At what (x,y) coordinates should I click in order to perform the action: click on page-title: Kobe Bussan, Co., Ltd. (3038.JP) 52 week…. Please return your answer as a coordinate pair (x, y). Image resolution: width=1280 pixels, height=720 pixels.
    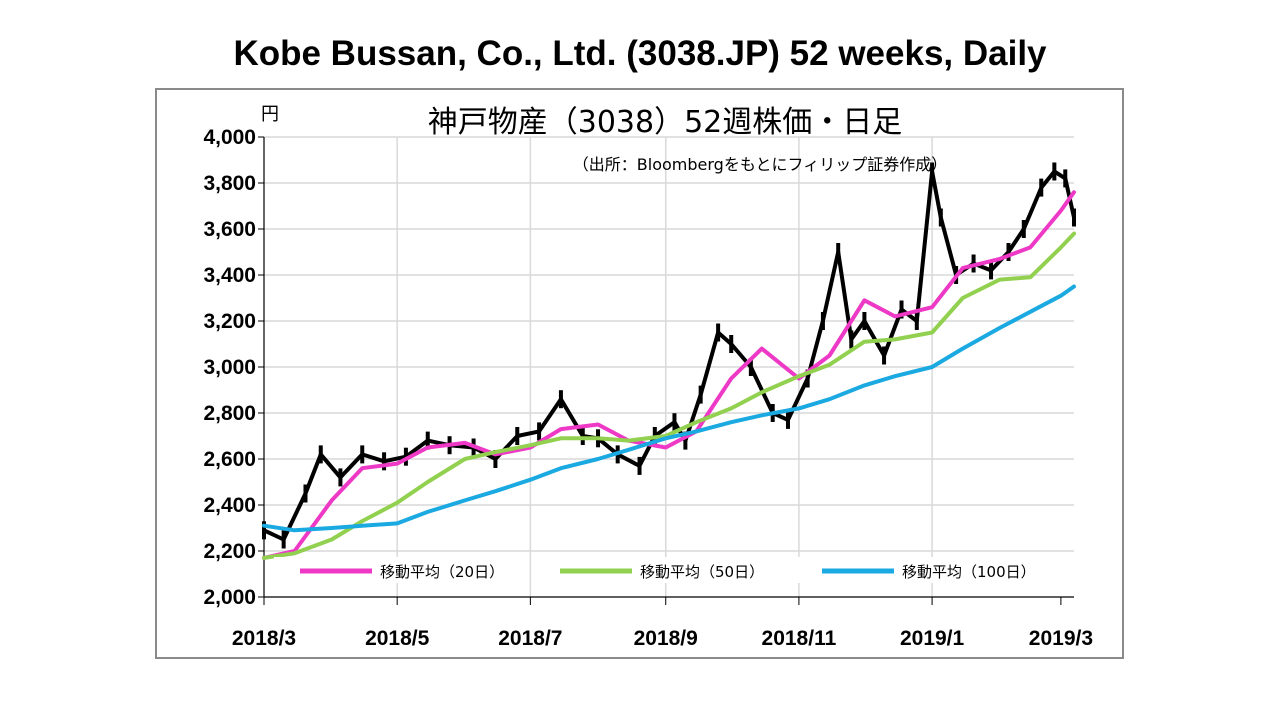
    Looking at the image, I should click on (640, 53).